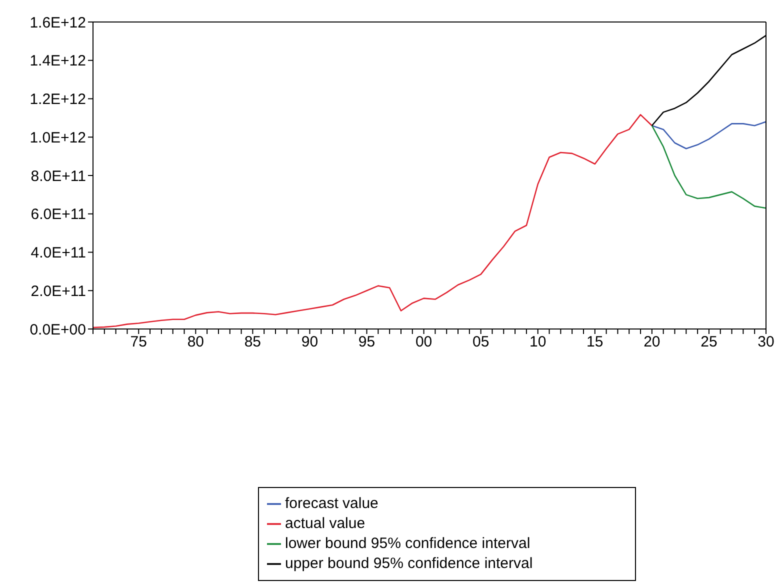 This screenshot has width=778, height=587. Describe the element at coordinates (58, 329) in the screenshot. I see `y-tick-label: 0.0E+00` at that location.